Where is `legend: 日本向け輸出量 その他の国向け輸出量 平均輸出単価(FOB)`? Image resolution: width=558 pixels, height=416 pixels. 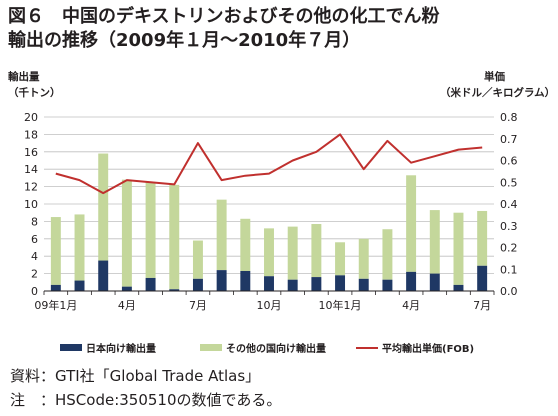 legend: 日本向け輸出量 その他の国向け輸出量 平均輸出単価(FOB) is located at coordinates (279, 347).